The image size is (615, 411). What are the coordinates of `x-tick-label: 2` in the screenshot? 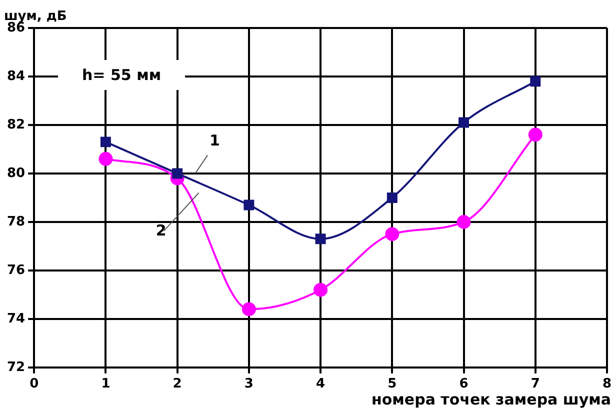 It's located at (177, 384).